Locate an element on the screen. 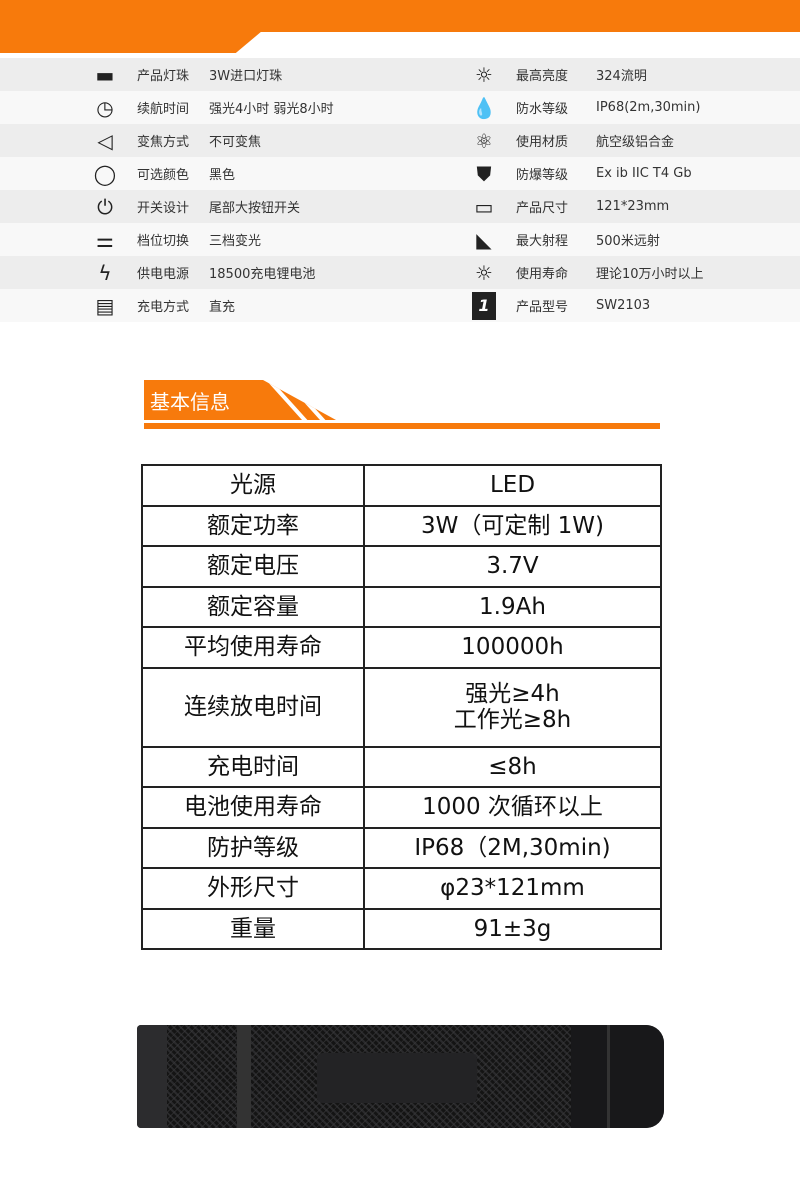 The width and height of the screenshot is (800, 1200). table-row: 额定容量 1.9Ah is located at coordinates (401, 606).